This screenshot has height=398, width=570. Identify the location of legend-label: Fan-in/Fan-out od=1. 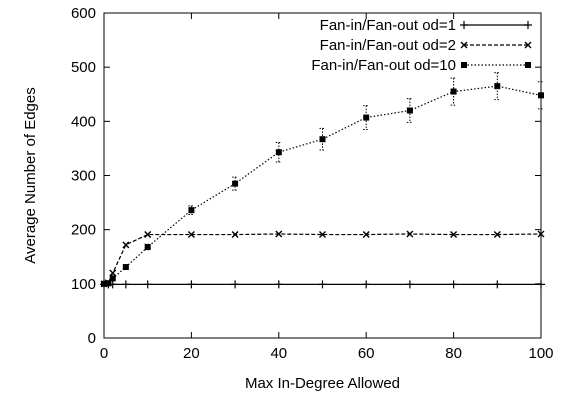
(388, 25).